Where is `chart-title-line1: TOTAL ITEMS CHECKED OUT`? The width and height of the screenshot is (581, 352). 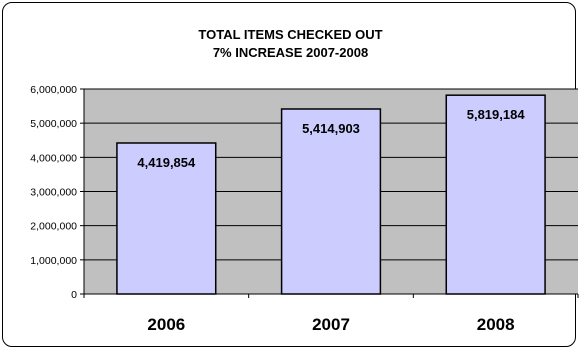 chart-title-line1: TOTAL ITEMS CHECKED OUT is located at coordinates (290, 34).